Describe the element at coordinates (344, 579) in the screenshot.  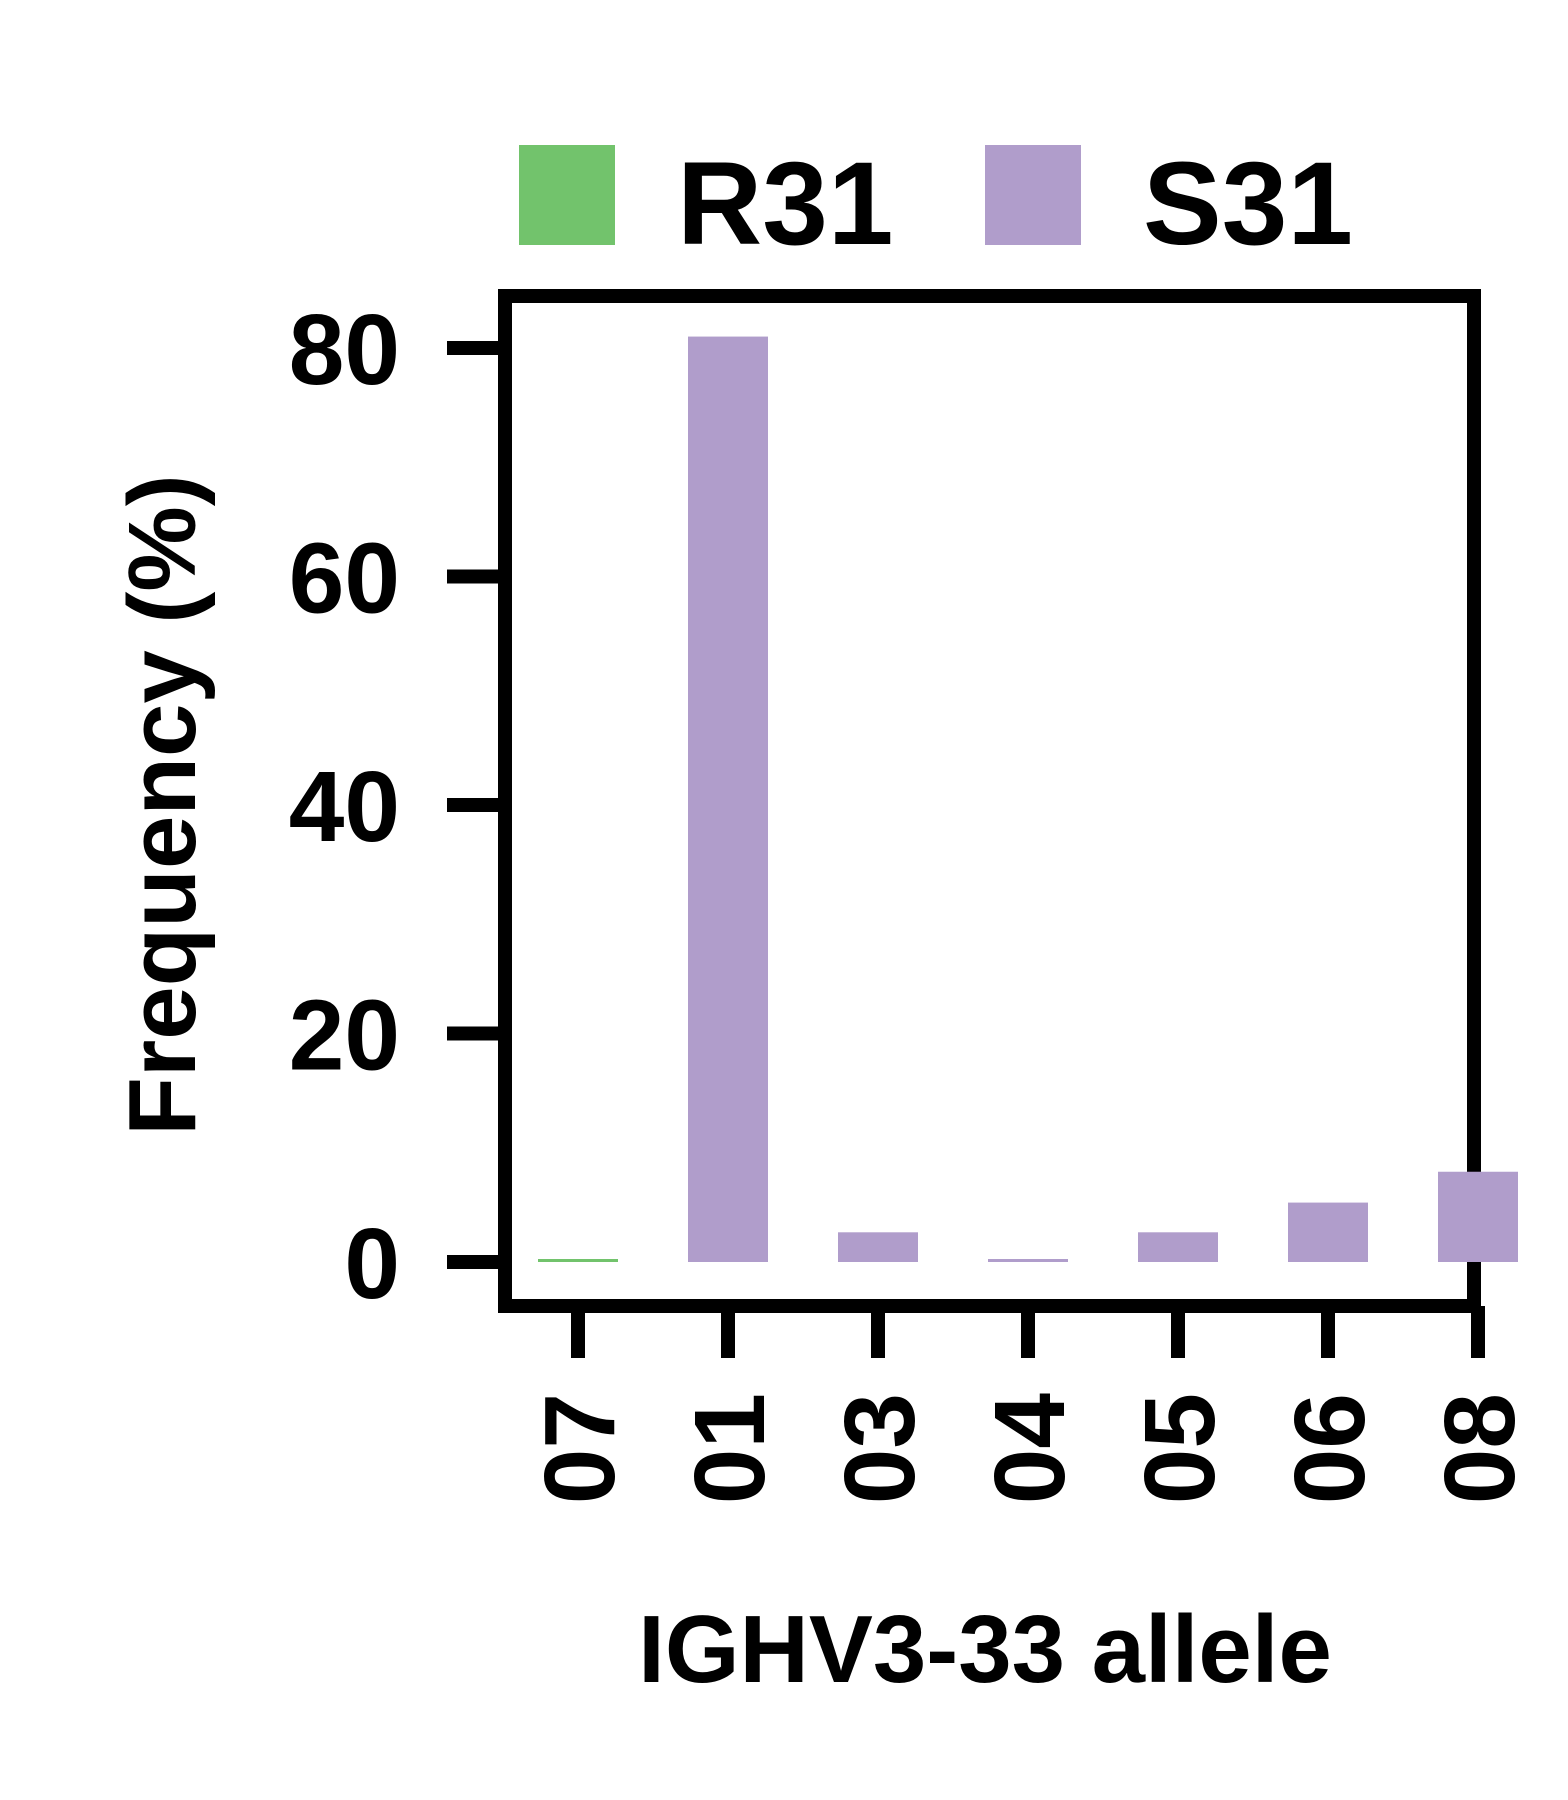
I see `y-tick-label: 60` at that location.